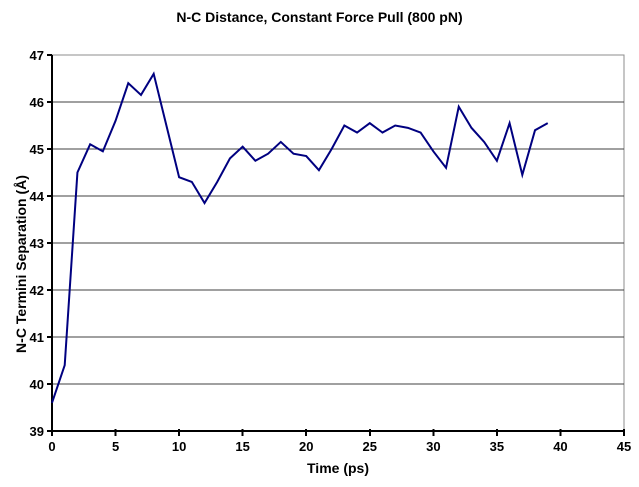 Image resolution: width=639 pixels, height=487 pixels. What do you see at coordinates (37, 431) in the screenshot?
I see `y-tick-label: 39` at bounding box center [37, 431].